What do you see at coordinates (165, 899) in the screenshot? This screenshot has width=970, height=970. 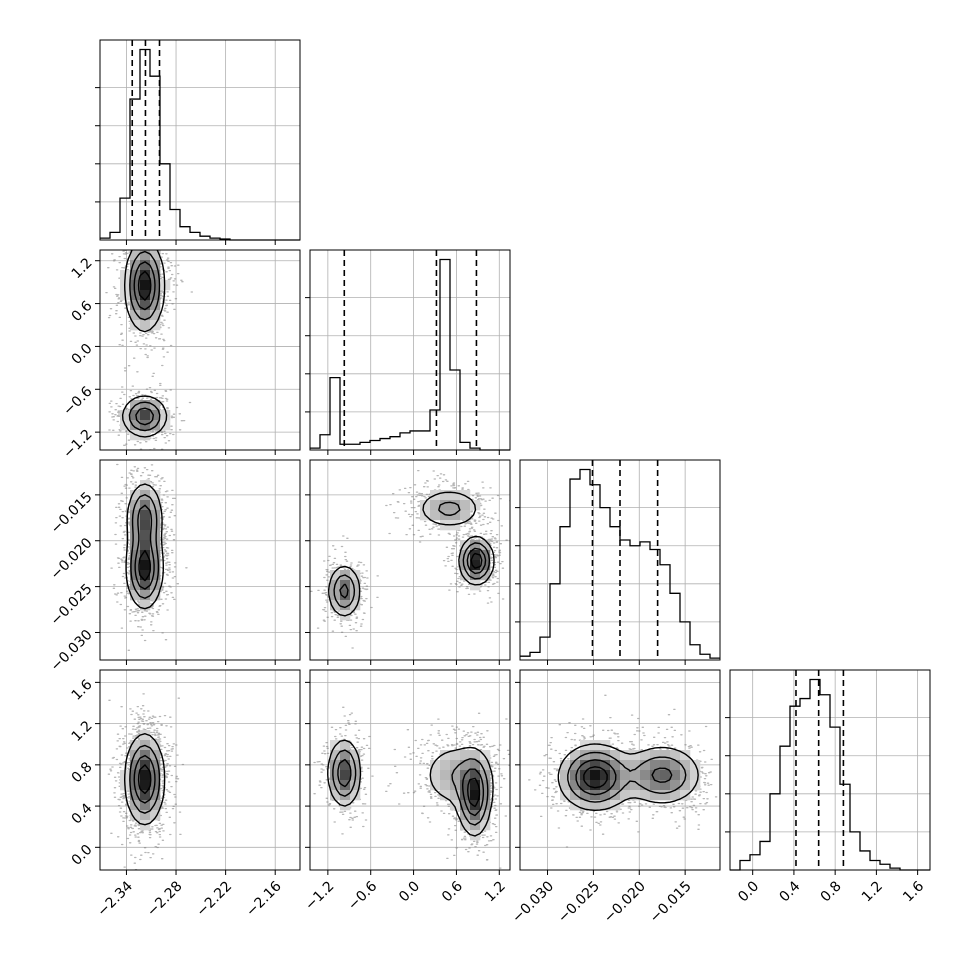 I see `x-tick-label: −2.28` at bounding box center [165, 899].